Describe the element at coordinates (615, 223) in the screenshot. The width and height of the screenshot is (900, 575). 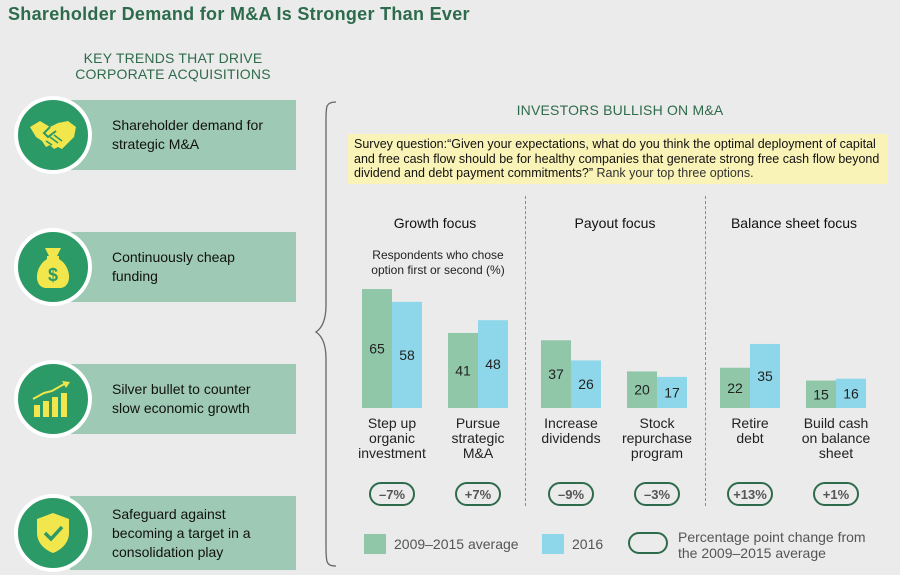
I see `group-title-payout: Payout focus` at that location.